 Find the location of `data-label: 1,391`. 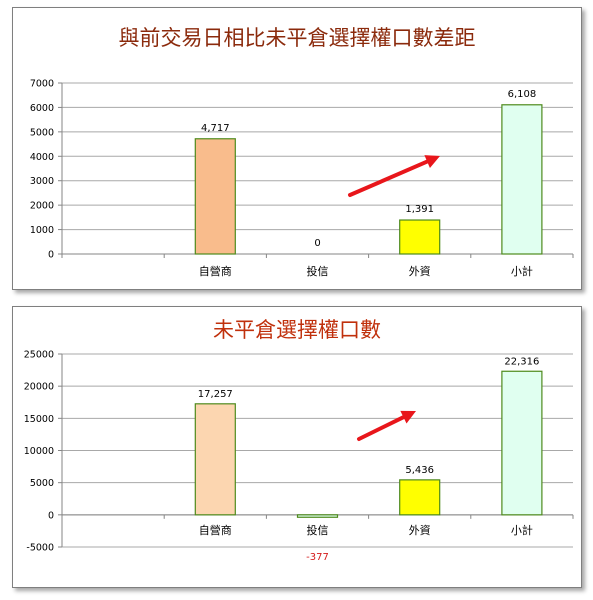

data-label: 1,391 is located at coordinates (419, 209).